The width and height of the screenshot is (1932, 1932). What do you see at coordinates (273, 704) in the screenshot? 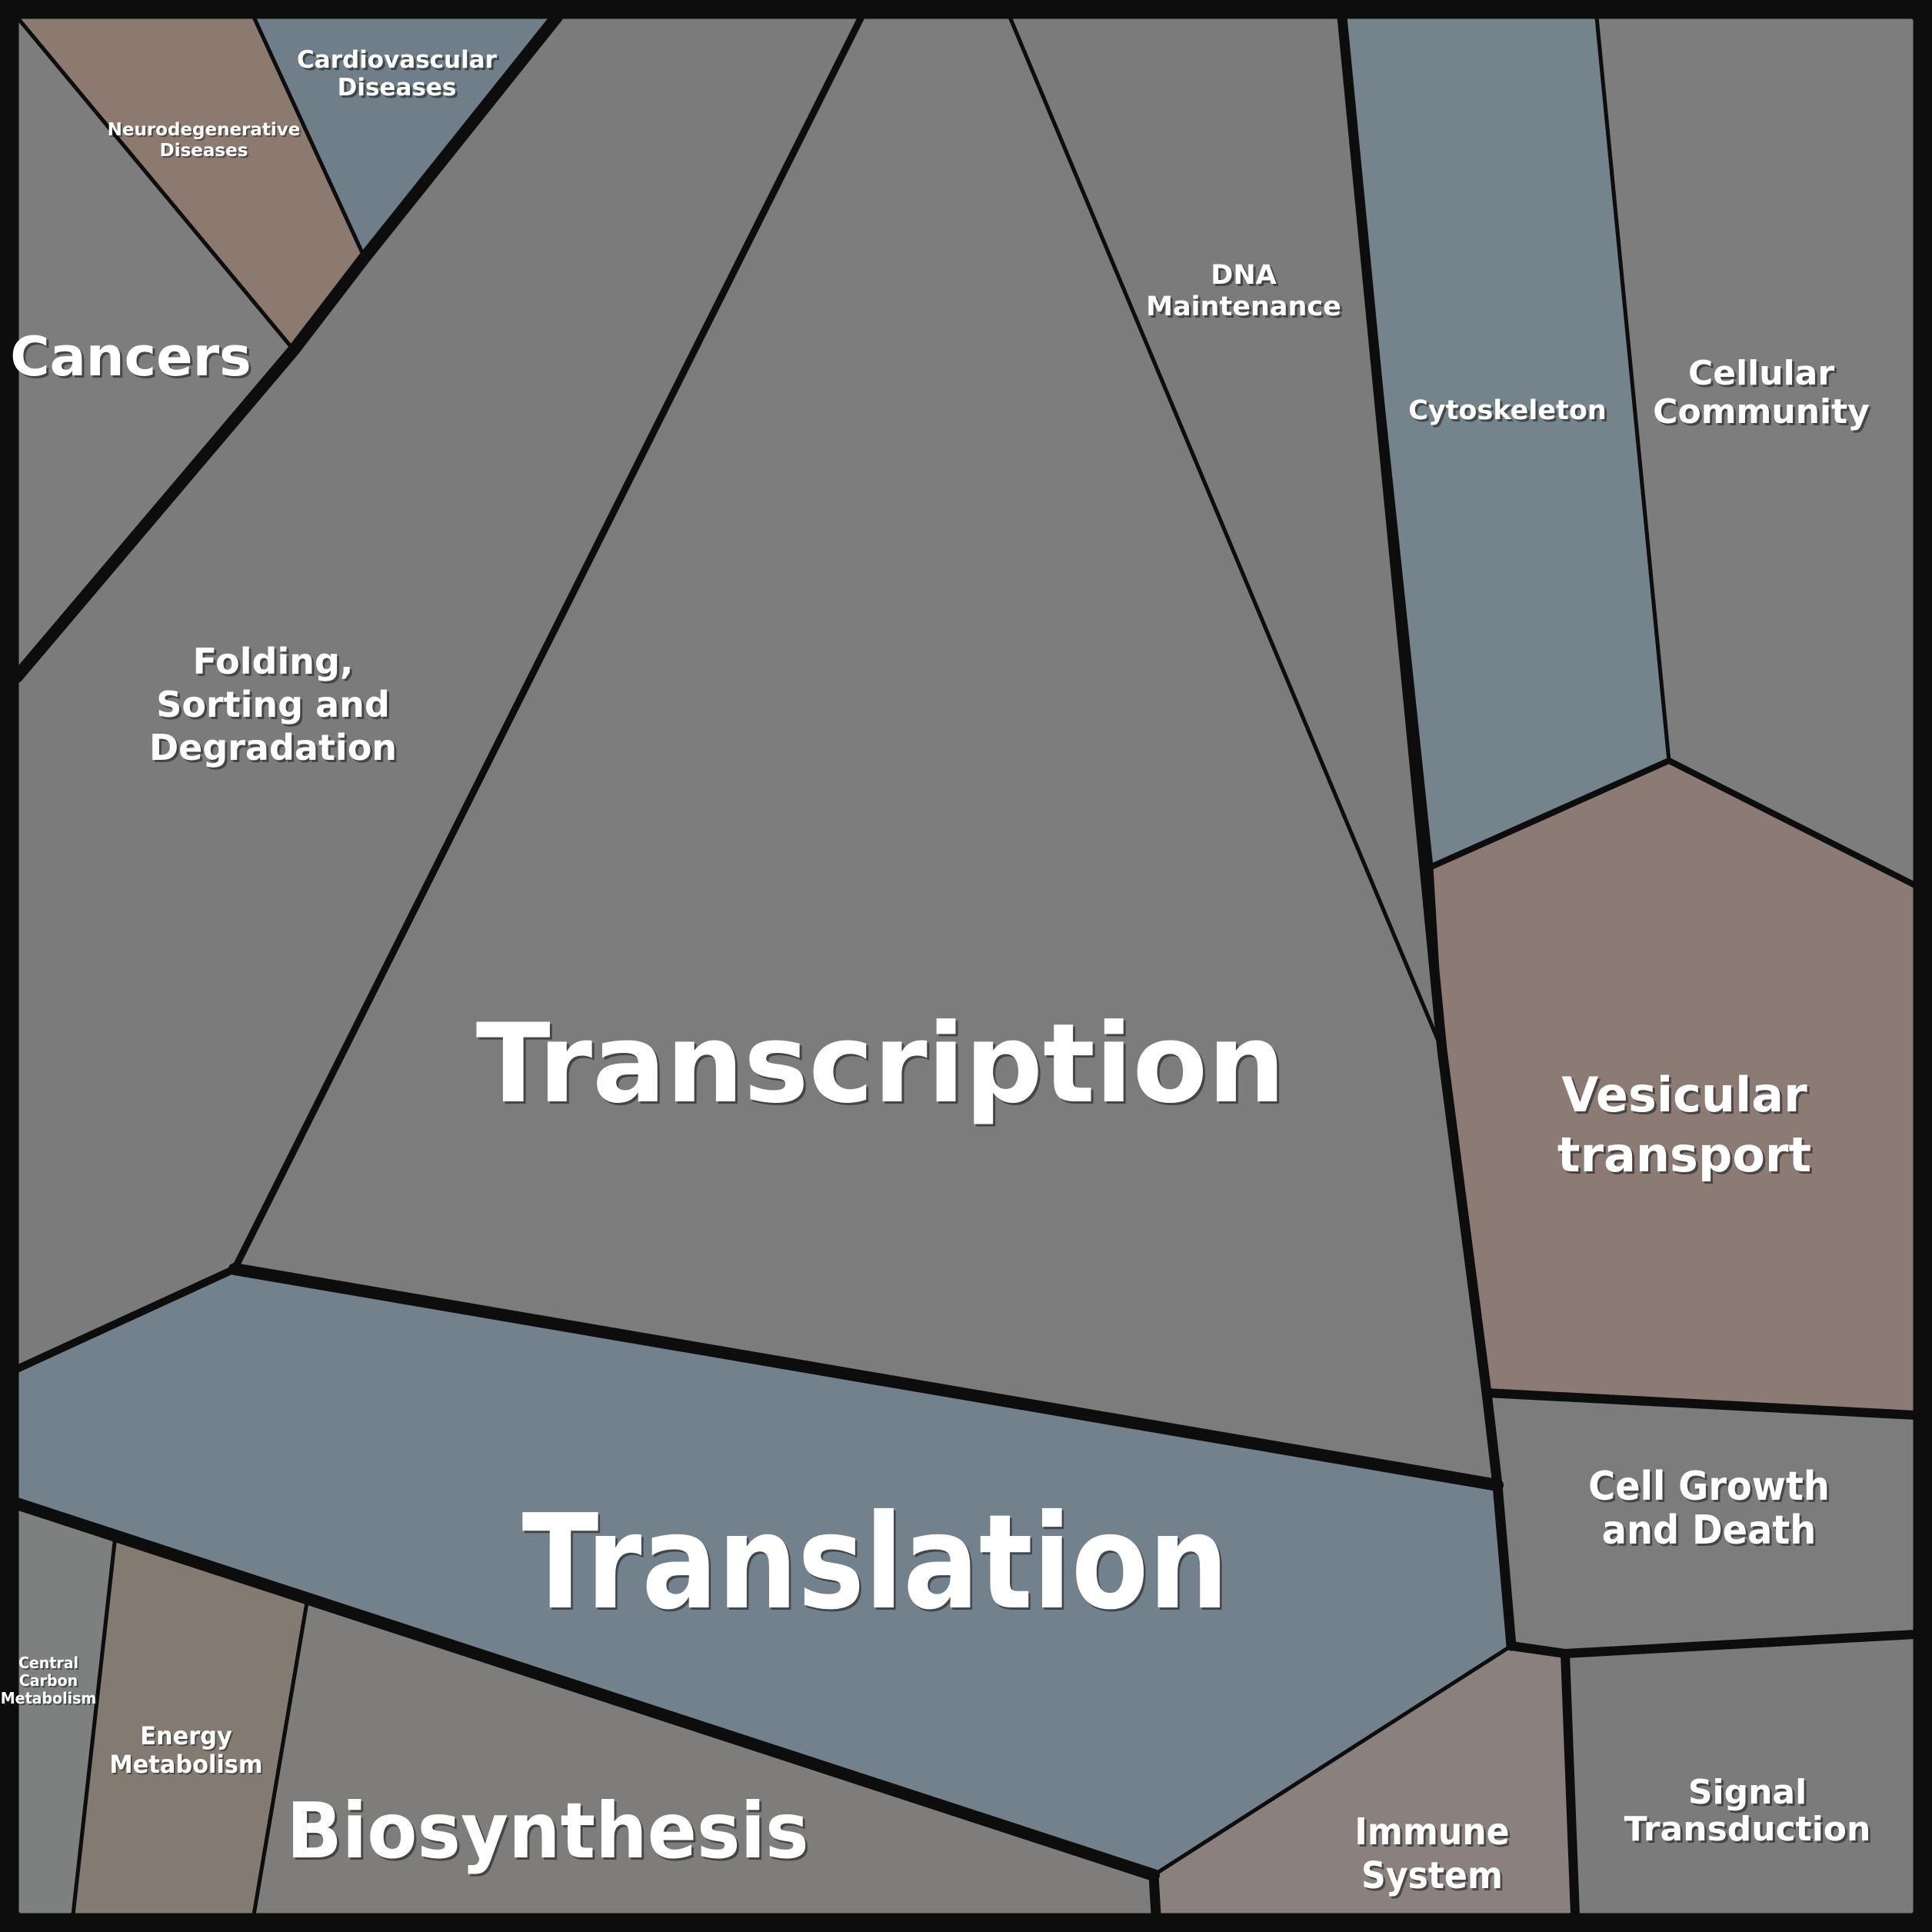
I see `label-folding-sorting-degradation: Folding, Sorting and Degradation` at bounding box center [273, 704].